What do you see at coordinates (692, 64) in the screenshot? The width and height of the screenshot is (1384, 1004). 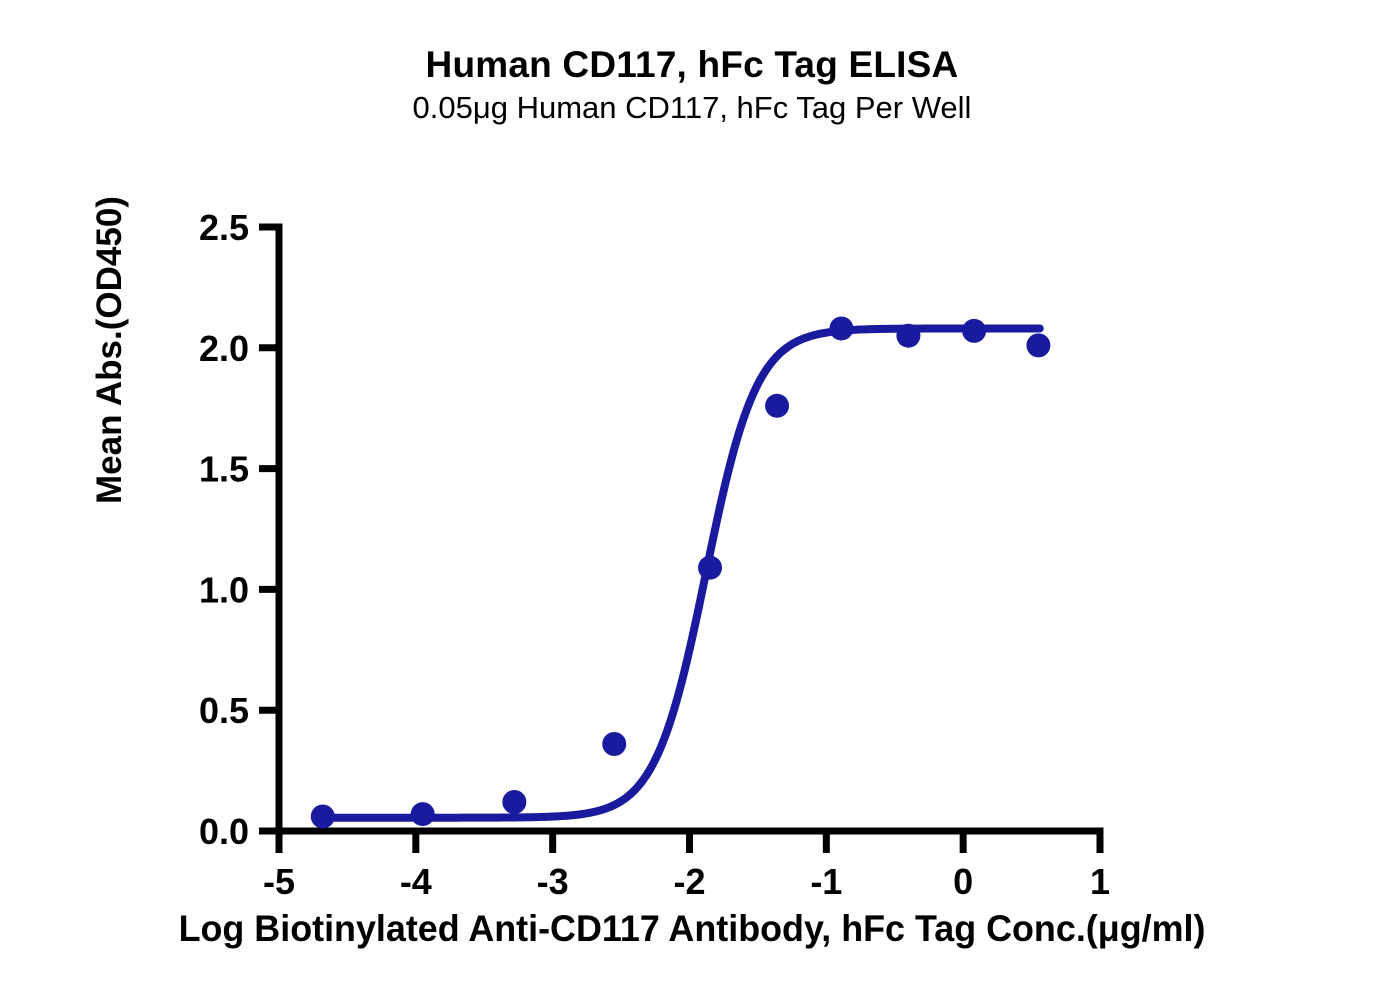 I see `page-title: Human CD117, hFc Tag ELISA` at bounding box center [692, 64].